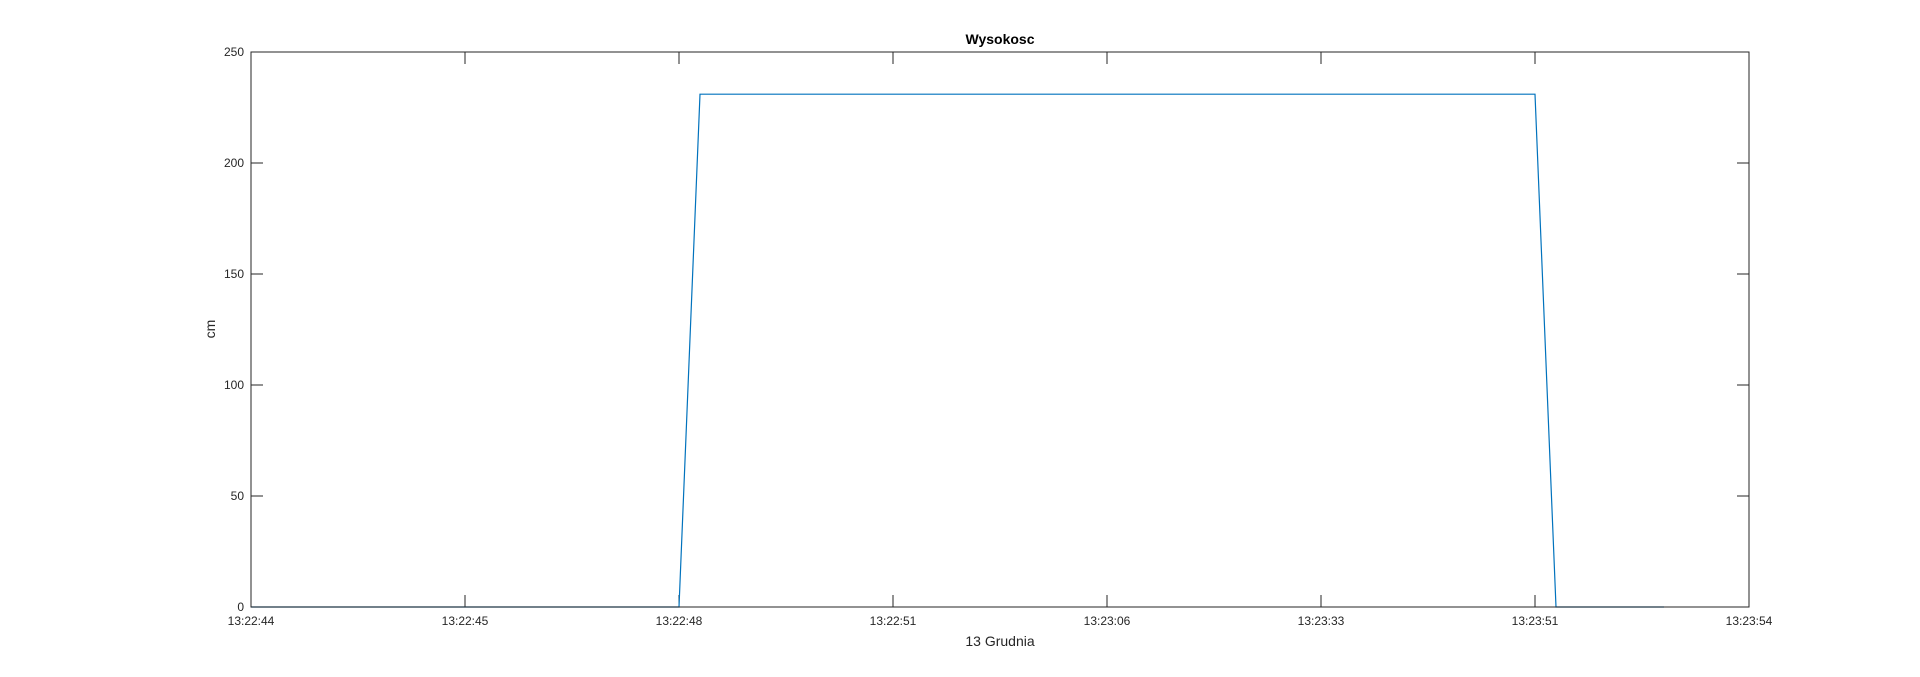 This screenshot has width=1920, height=677. Describe the element at coordinates (1107, 621) in the screenshot. I see `x-tick-label: 13:23:06` at that location.